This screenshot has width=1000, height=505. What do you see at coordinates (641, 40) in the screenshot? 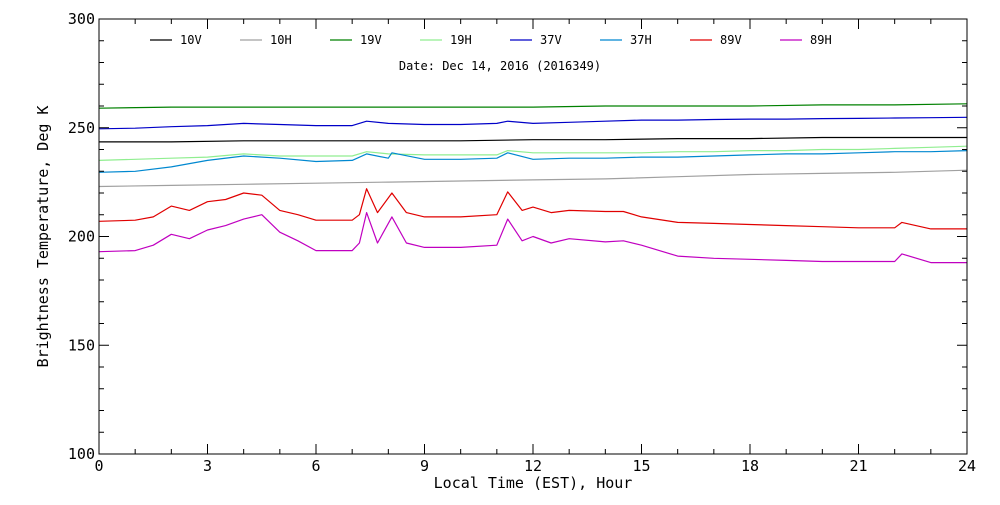
I see `legend-label-37h: 37H` at bounding box center [641, 40].